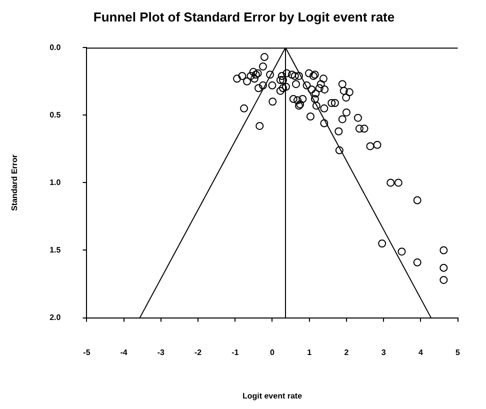  I want to click on x-tick-label: 2, so click(347, 352).